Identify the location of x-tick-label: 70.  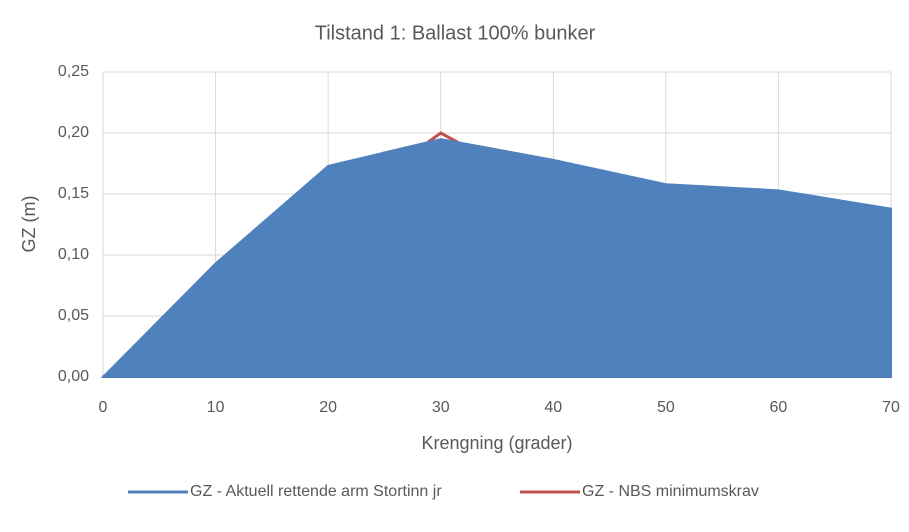
(891, 407).